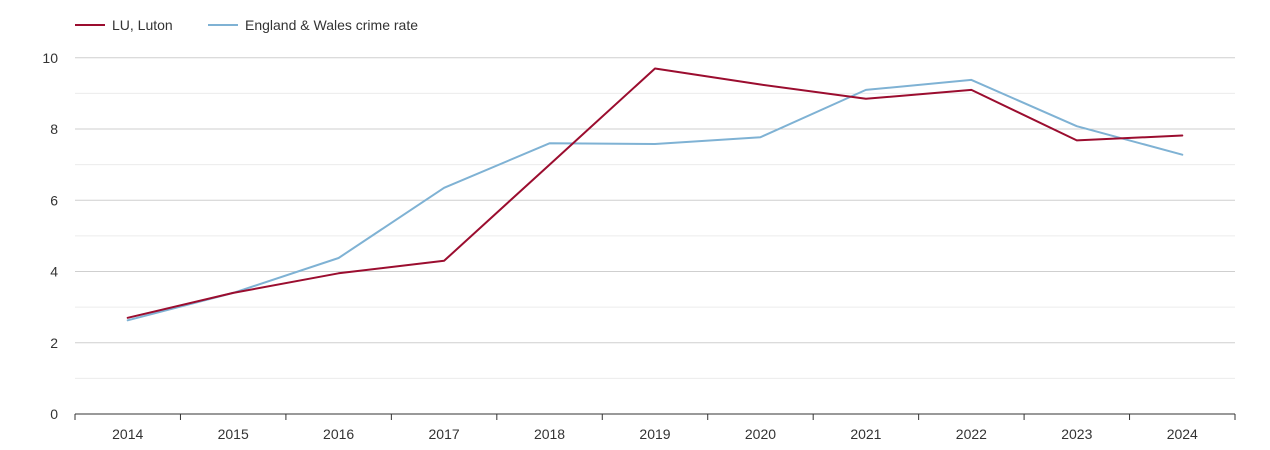  I want to click on legend: LU, Luton England & Wales crime rate, so click(246, 25).